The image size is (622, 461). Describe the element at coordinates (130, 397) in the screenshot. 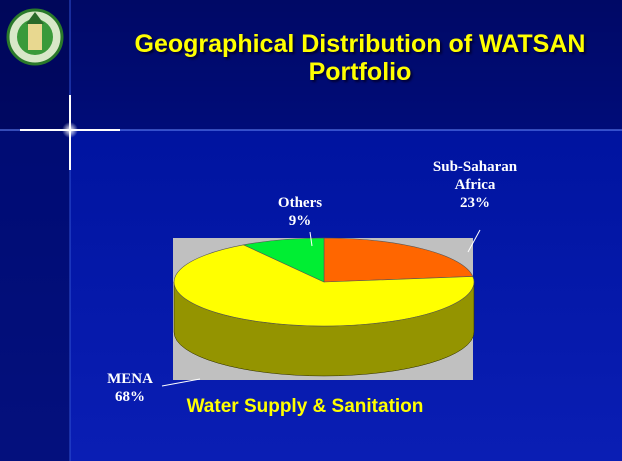

I see `value-label: 68%` at that location.